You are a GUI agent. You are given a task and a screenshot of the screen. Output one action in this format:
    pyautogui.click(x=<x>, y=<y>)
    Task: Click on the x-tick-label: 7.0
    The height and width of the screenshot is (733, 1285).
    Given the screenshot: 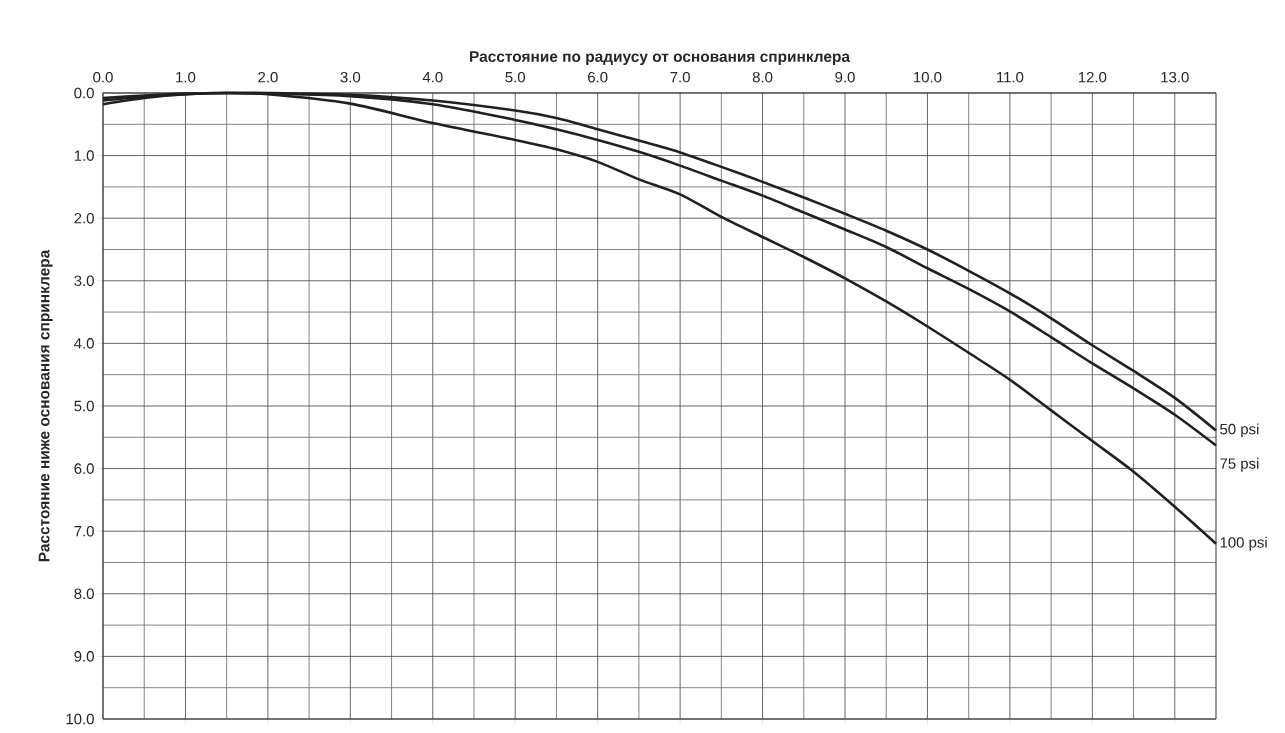 What is the action you would take?
    pyautogui.click(x=680, y=77)
    